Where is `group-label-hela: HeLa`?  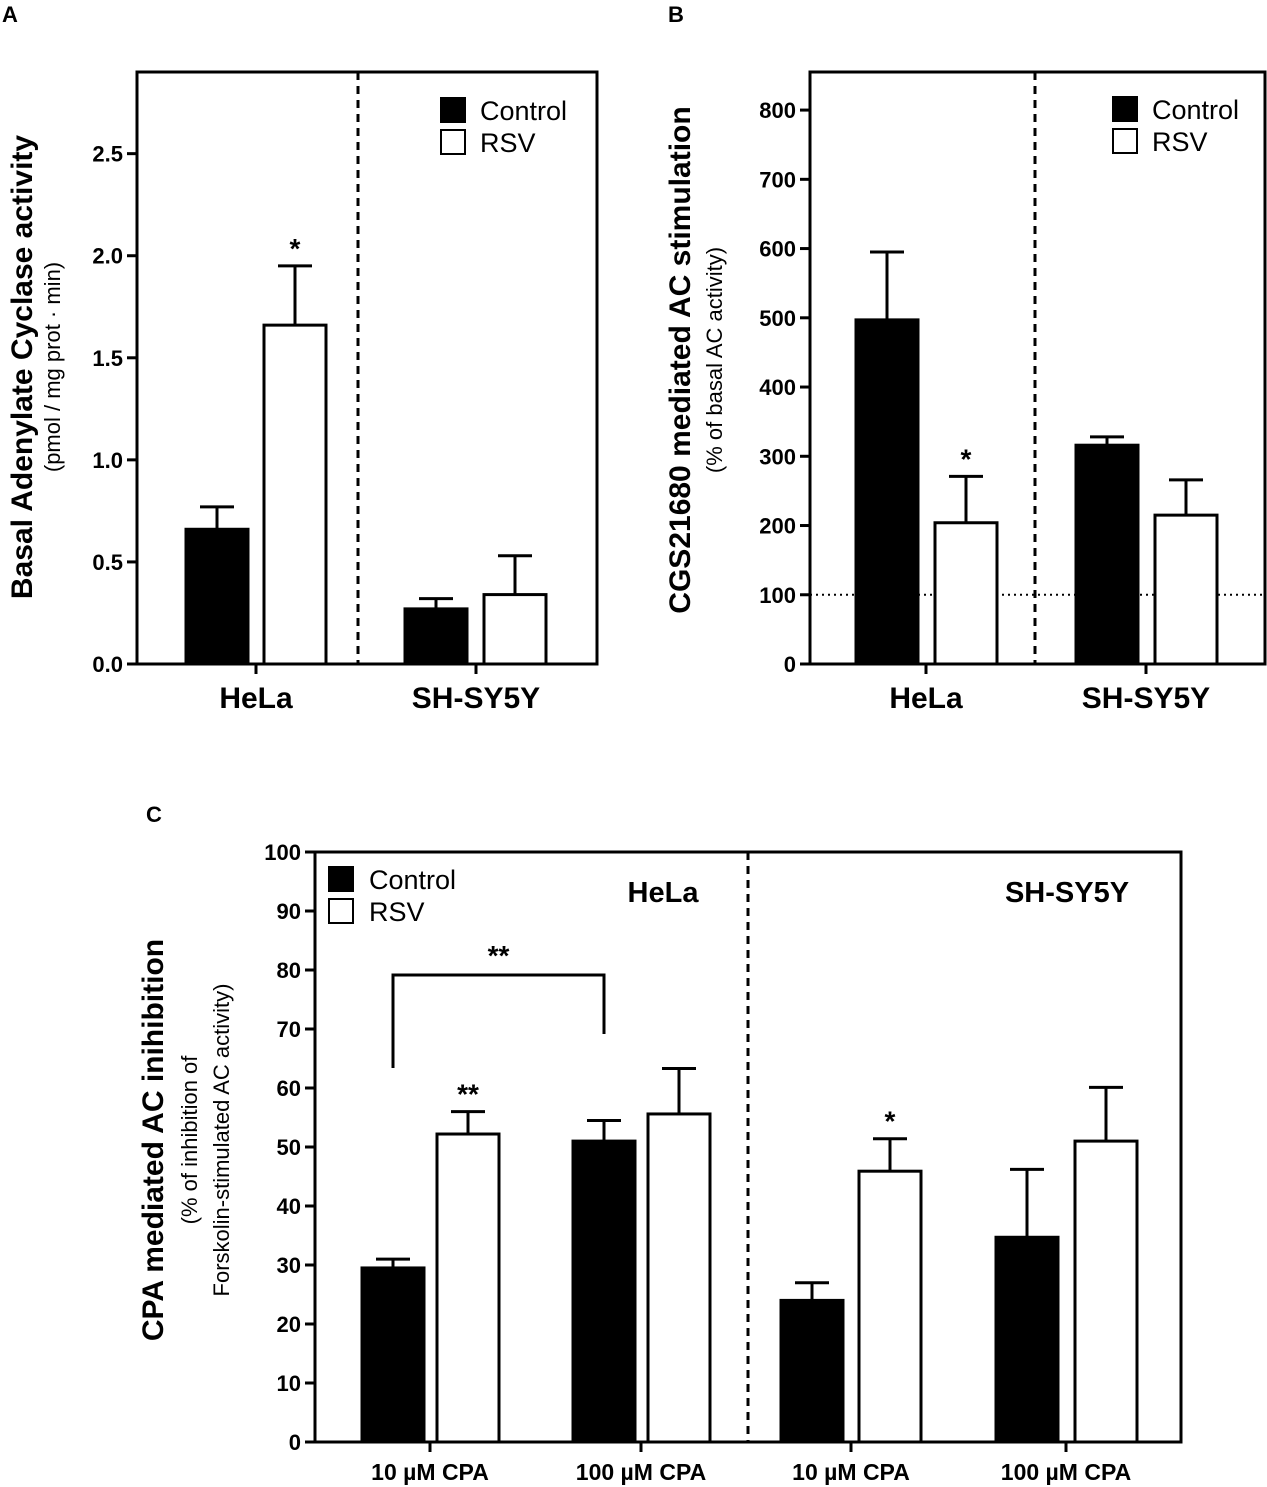
group-label-hela: HeLa is located at coordinates (664, 893).